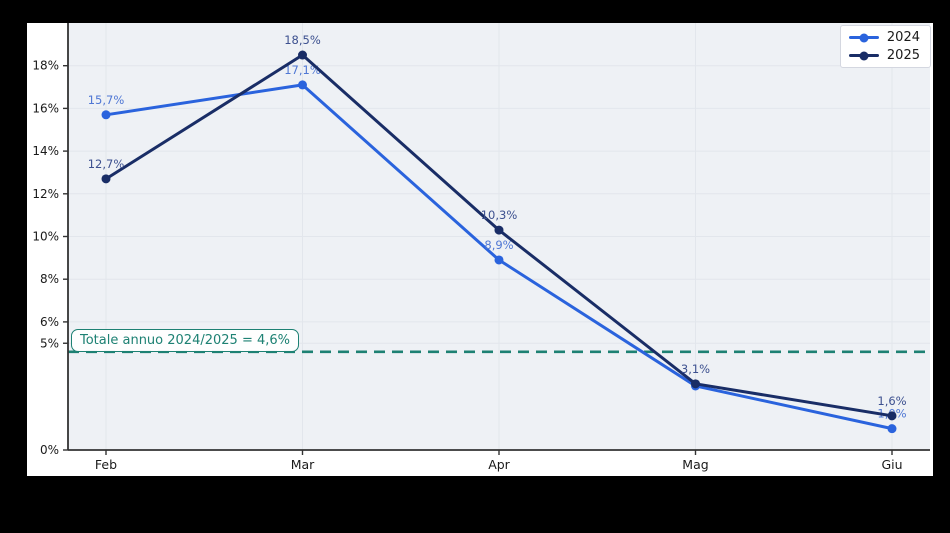  I want to click on legend-label: 2025, so click(903, 55).